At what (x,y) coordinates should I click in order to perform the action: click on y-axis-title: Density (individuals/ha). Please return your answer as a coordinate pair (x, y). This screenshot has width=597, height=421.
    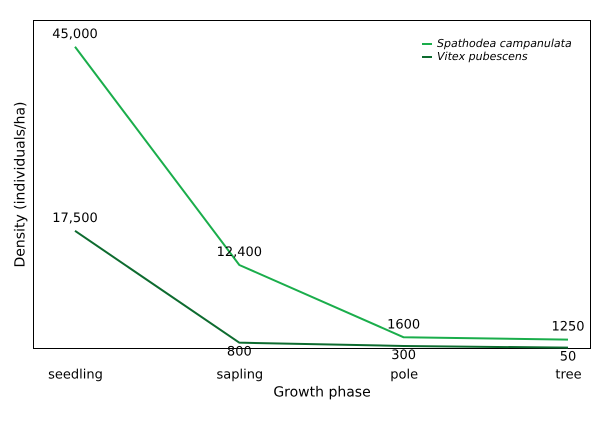
    Looking at the image, I should click on (20, 184).